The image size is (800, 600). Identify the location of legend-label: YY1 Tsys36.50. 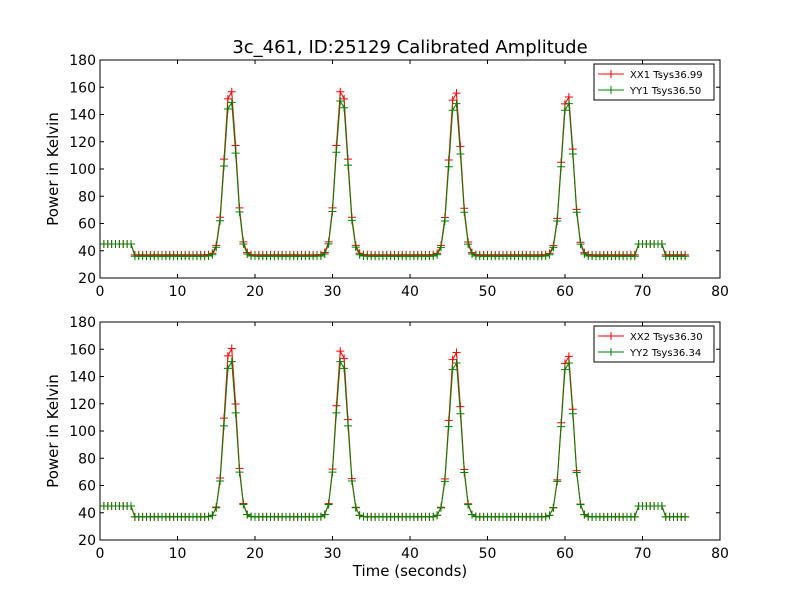
(665, 91).